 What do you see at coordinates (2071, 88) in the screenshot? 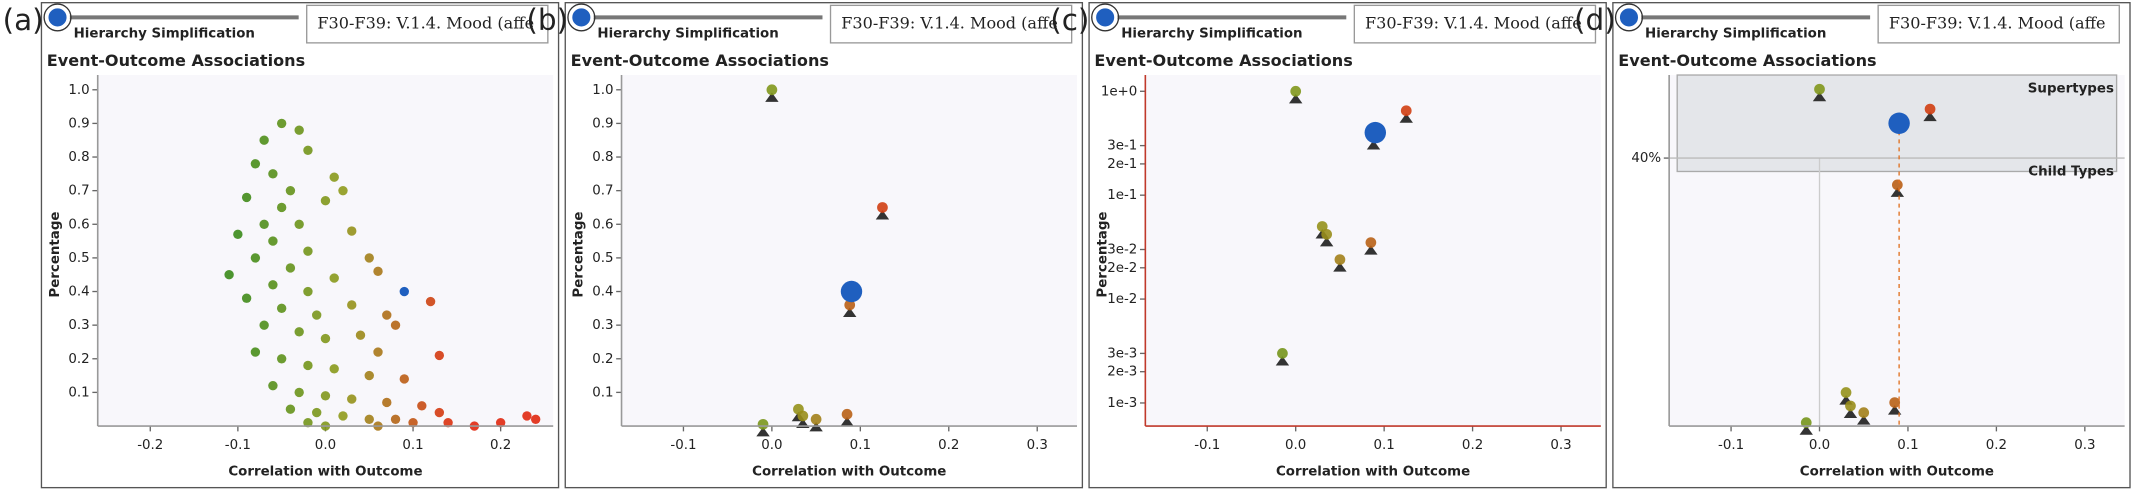
I see `region-label: Supertypes` at bounding box center [2071, 88].